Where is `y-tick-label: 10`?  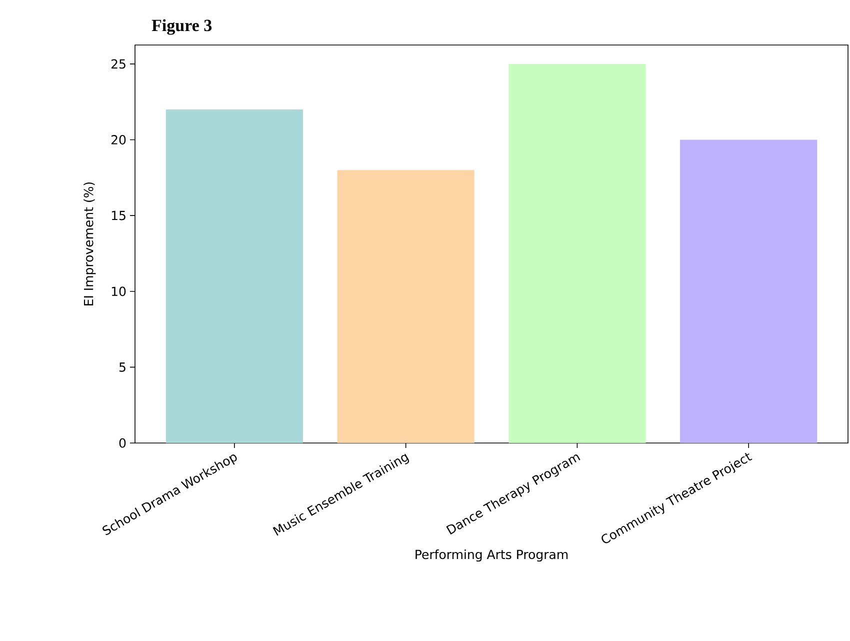
y-tick-label: 10 is located at coordinates (119, 291).